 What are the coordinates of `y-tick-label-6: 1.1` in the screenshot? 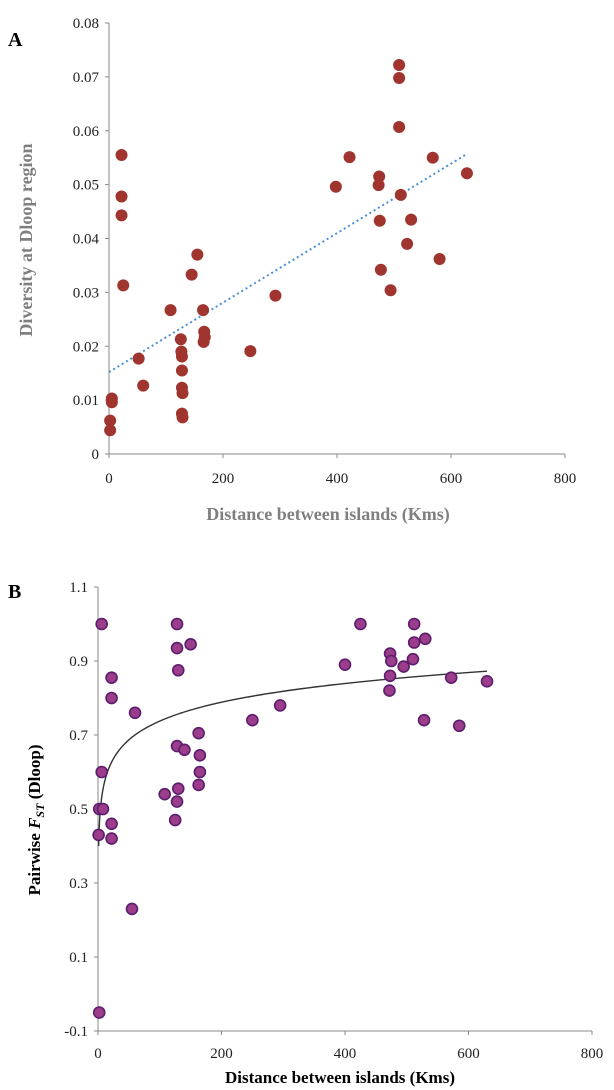 It's located at (78, 588).